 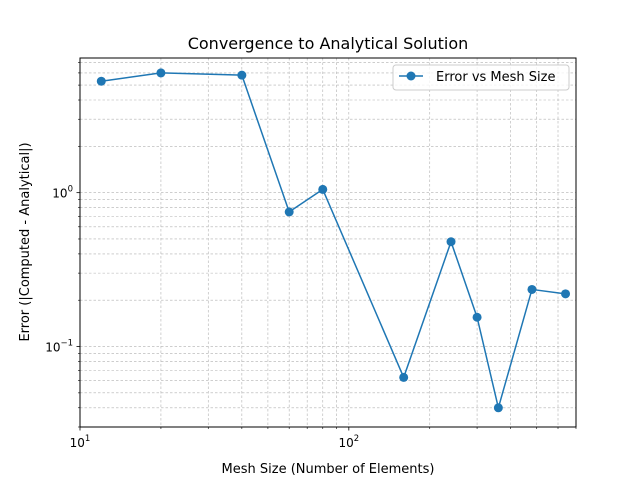 I want to click on legend: Error vs Mesh Size, so click(x=481, y=77).